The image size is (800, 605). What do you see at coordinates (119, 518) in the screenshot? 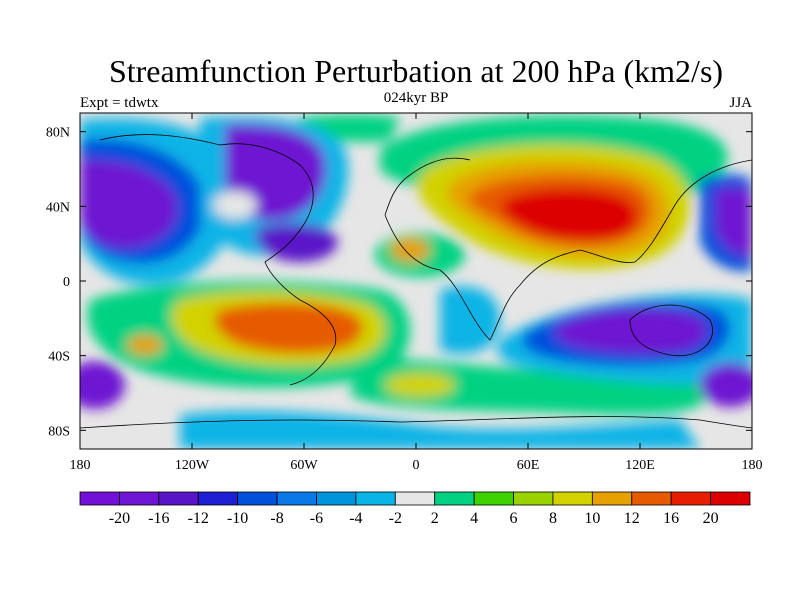
I see `colorbar-label: -20` at bounding box center [119, 518].